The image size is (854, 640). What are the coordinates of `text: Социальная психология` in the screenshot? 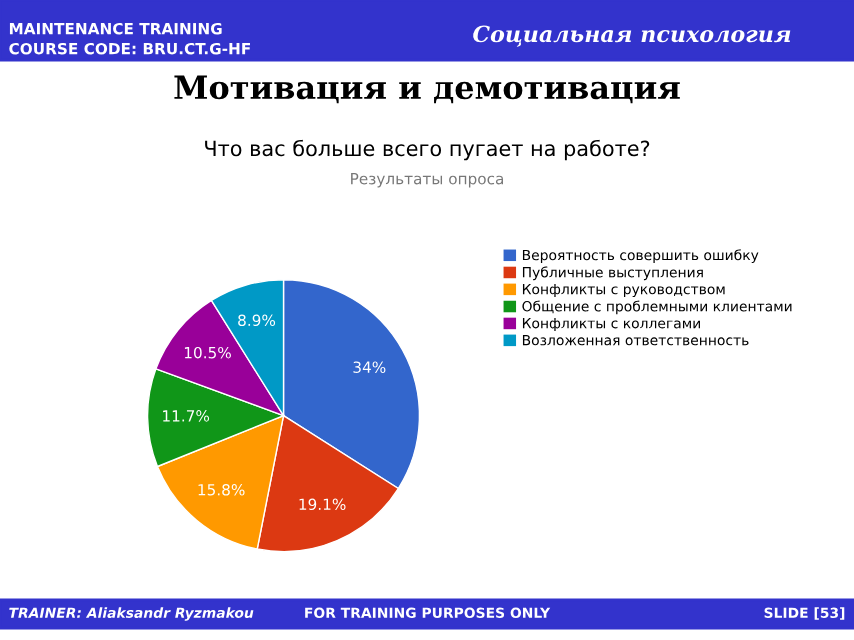 It's located at (632, 36).